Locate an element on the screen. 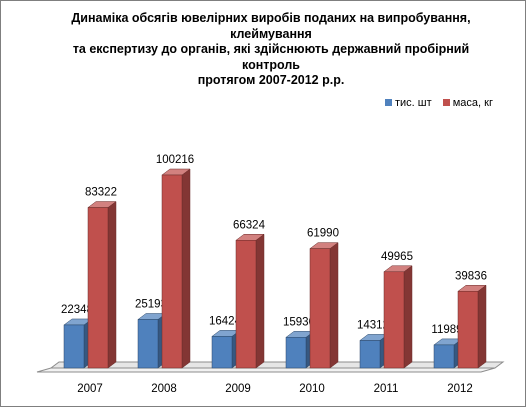  data-label-pieces-2008: 25193 is located at coordinates (151, 304).